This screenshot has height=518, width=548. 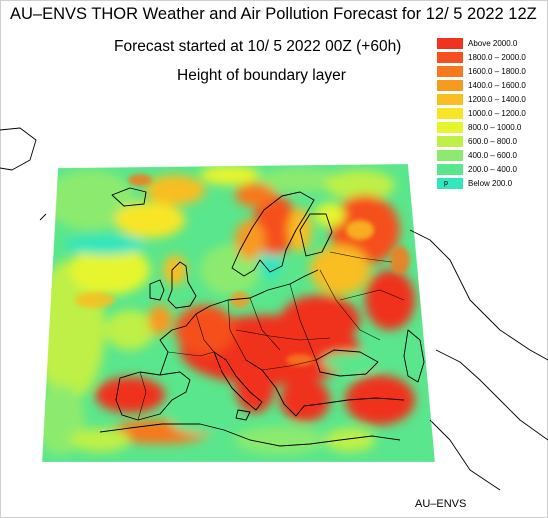 I want to click on legend-label: 1600.0 – 1800.0, so click(x=497, y=71).